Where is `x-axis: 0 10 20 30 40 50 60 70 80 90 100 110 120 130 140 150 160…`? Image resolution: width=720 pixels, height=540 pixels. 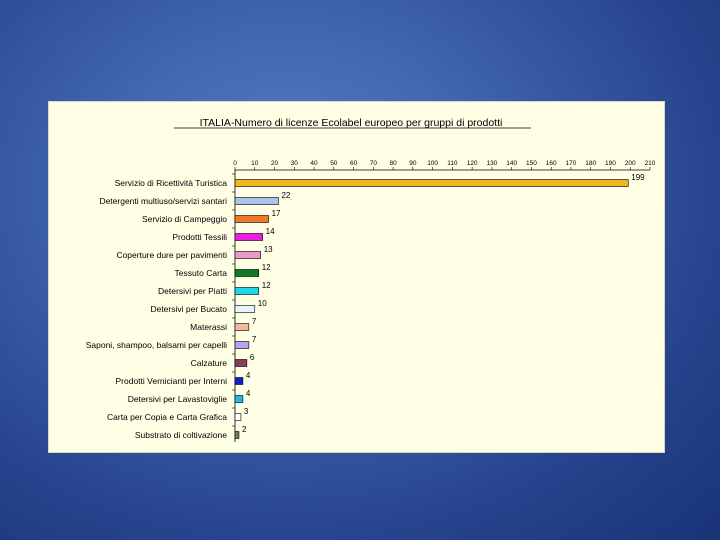
x-axis: 0 10 20 30 40 50 60 70 80 90 100 110 120 130 140 150 160… is located at coordinates (444, 165).